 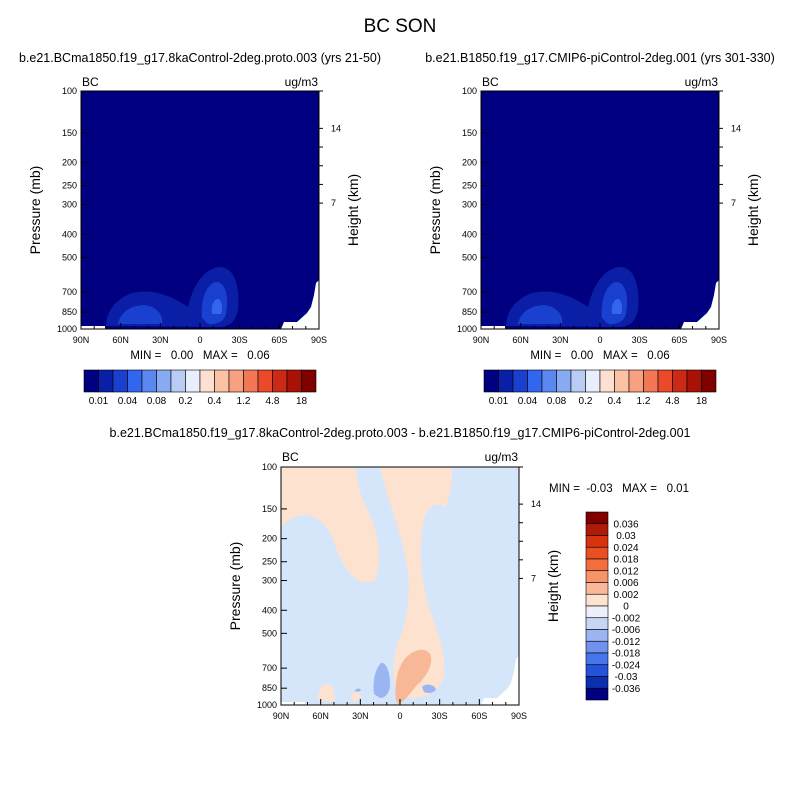 I want to click on panel-2-y-tick-label: 500, so click(x=469, y=257).